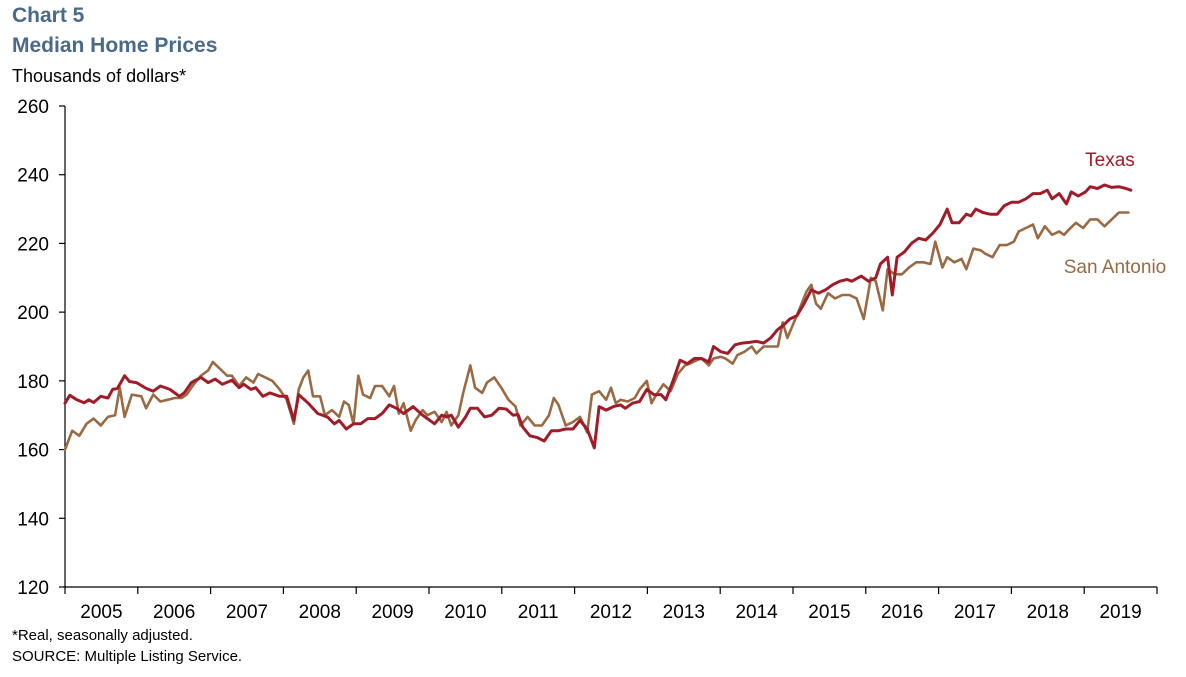 This screenshot has width=1186, height=677. What do you see at coordinates (33, 382) in the screenshot?
I see `y-tick-label: 180` at bounding box center [33, 382].